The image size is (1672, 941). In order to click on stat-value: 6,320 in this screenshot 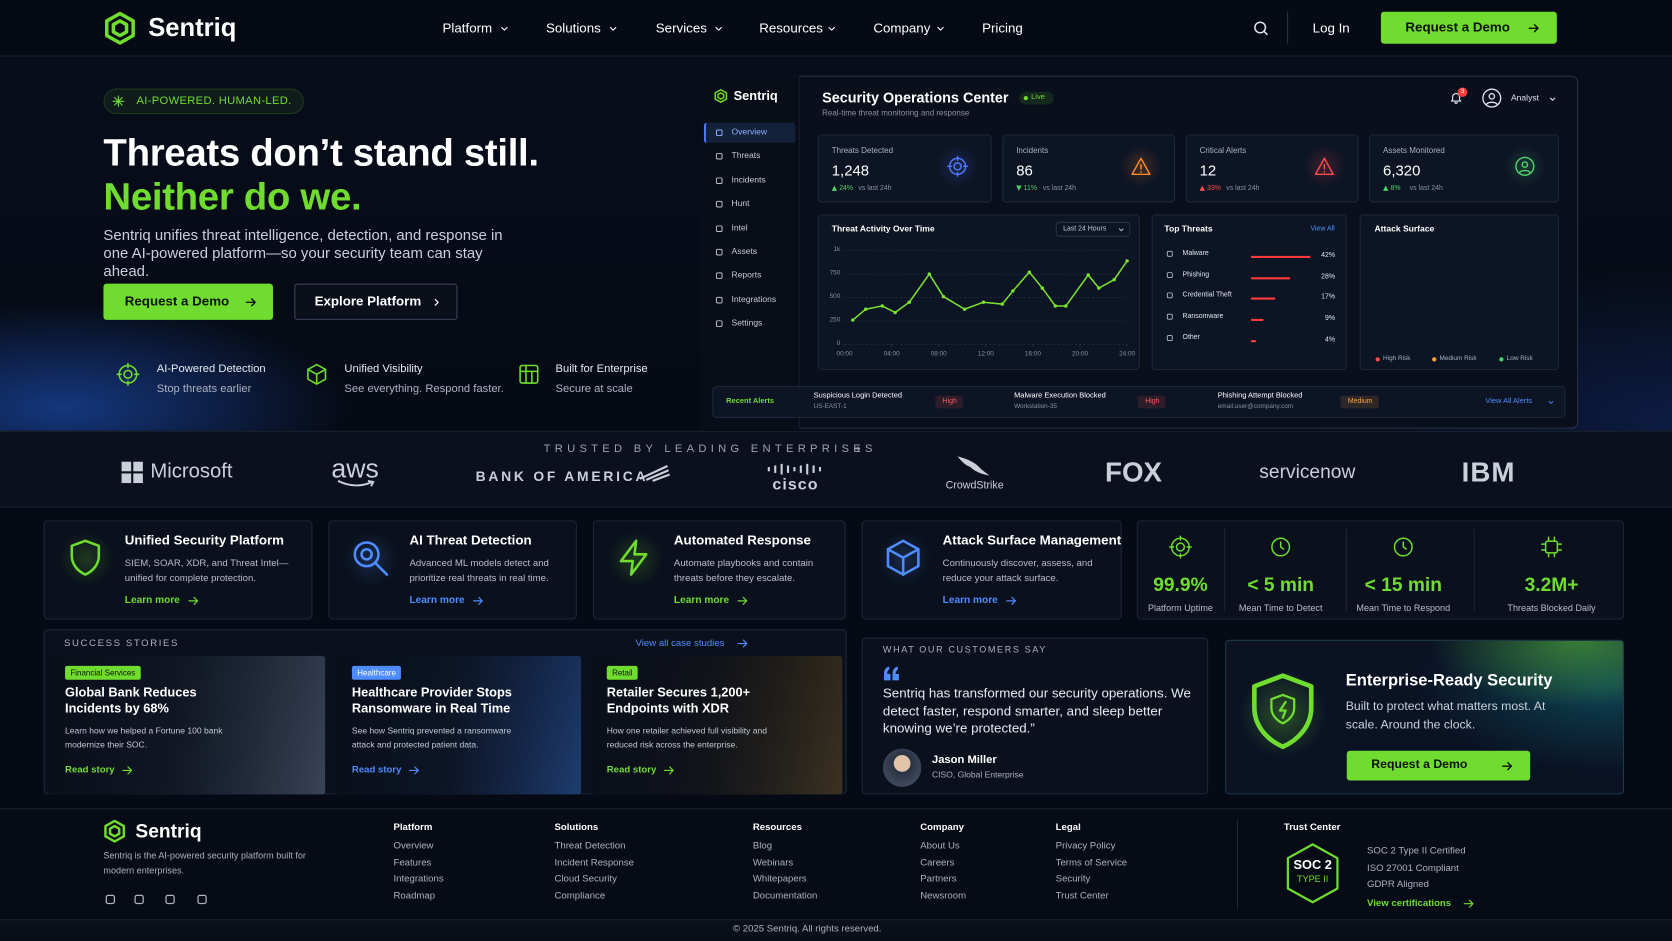, I will do `click(1402, 170)`.